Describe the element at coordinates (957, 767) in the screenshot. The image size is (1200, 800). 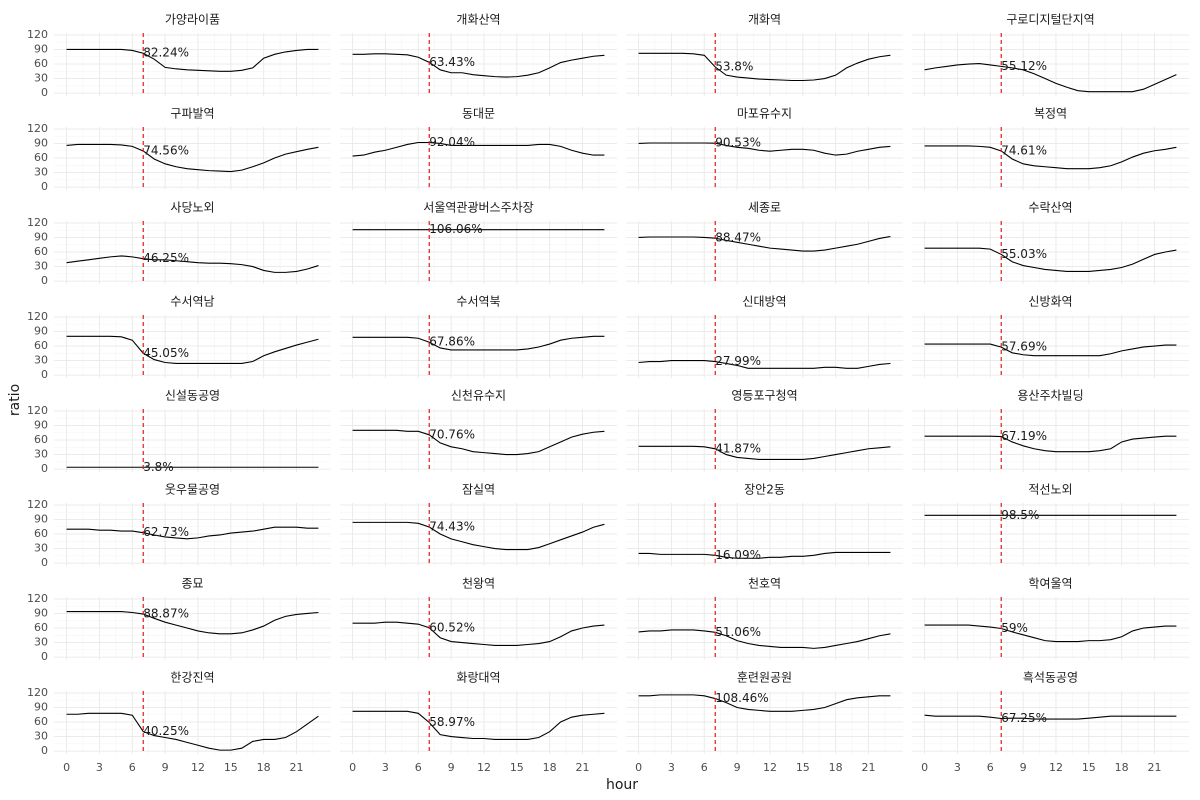
I see `x-tick-label: 3` at that location.